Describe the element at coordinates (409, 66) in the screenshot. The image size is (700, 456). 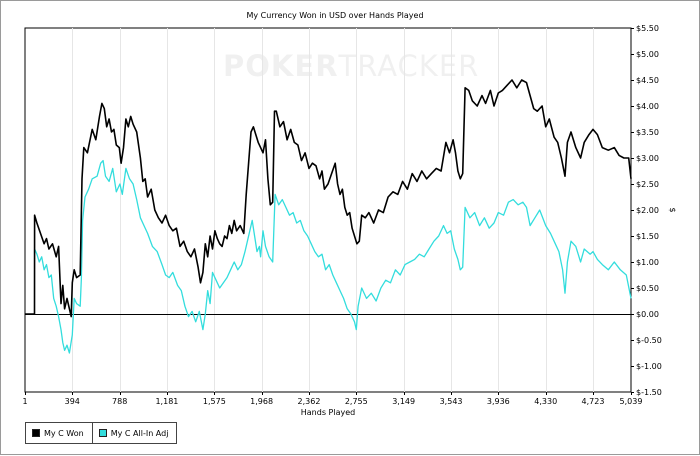
I see `watermark-light: TRACKER` at that location.